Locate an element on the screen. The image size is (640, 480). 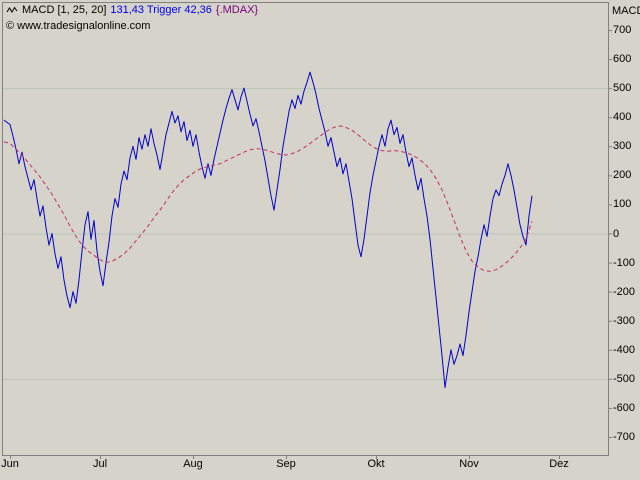
y-axis-label: -300 is located at coordinates (624, 320).